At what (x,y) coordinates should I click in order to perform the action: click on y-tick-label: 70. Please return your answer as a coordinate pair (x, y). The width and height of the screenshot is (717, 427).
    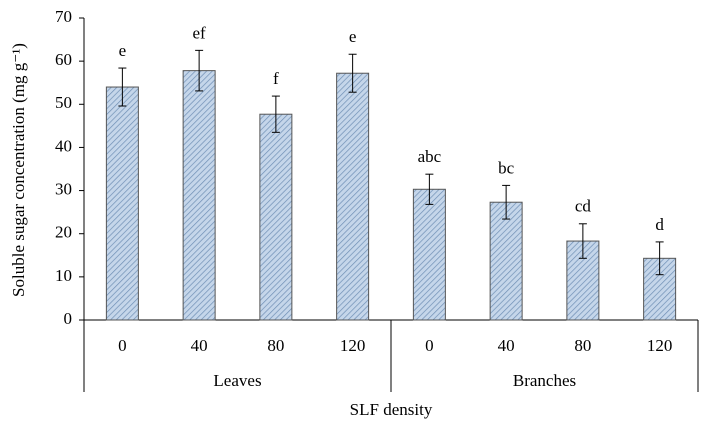
    Looking at the image, I should click on (63, 16).